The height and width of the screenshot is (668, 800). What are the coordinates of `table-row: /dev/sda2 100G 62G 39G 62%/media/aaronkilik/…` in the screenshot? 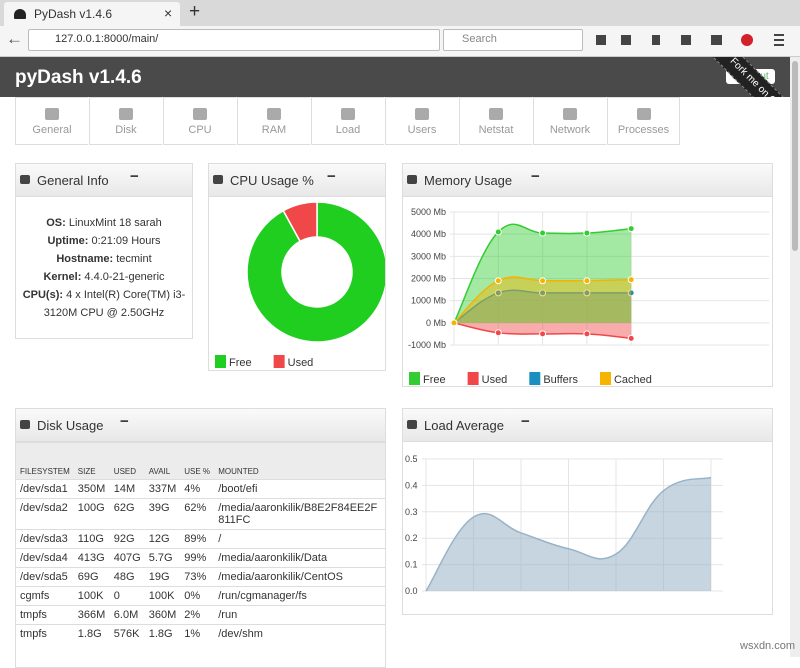 It's located at (200, 514).